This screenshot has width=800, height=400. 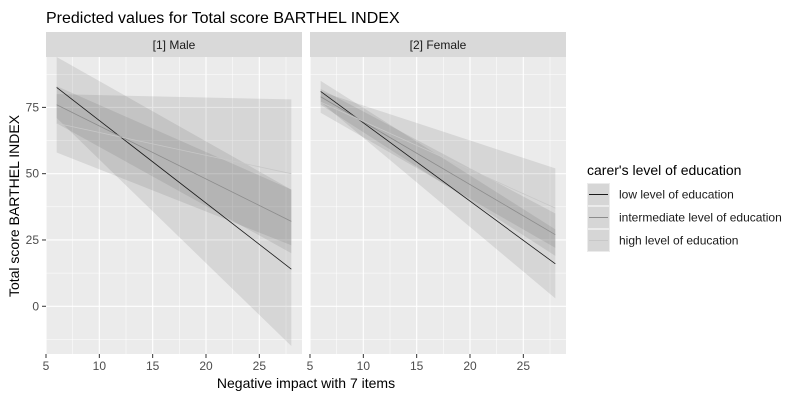 What do you see at coordinates (664, 170) in the screenshot?
I see `legend-title: carer's level of education` at bounding box center [664, 170].